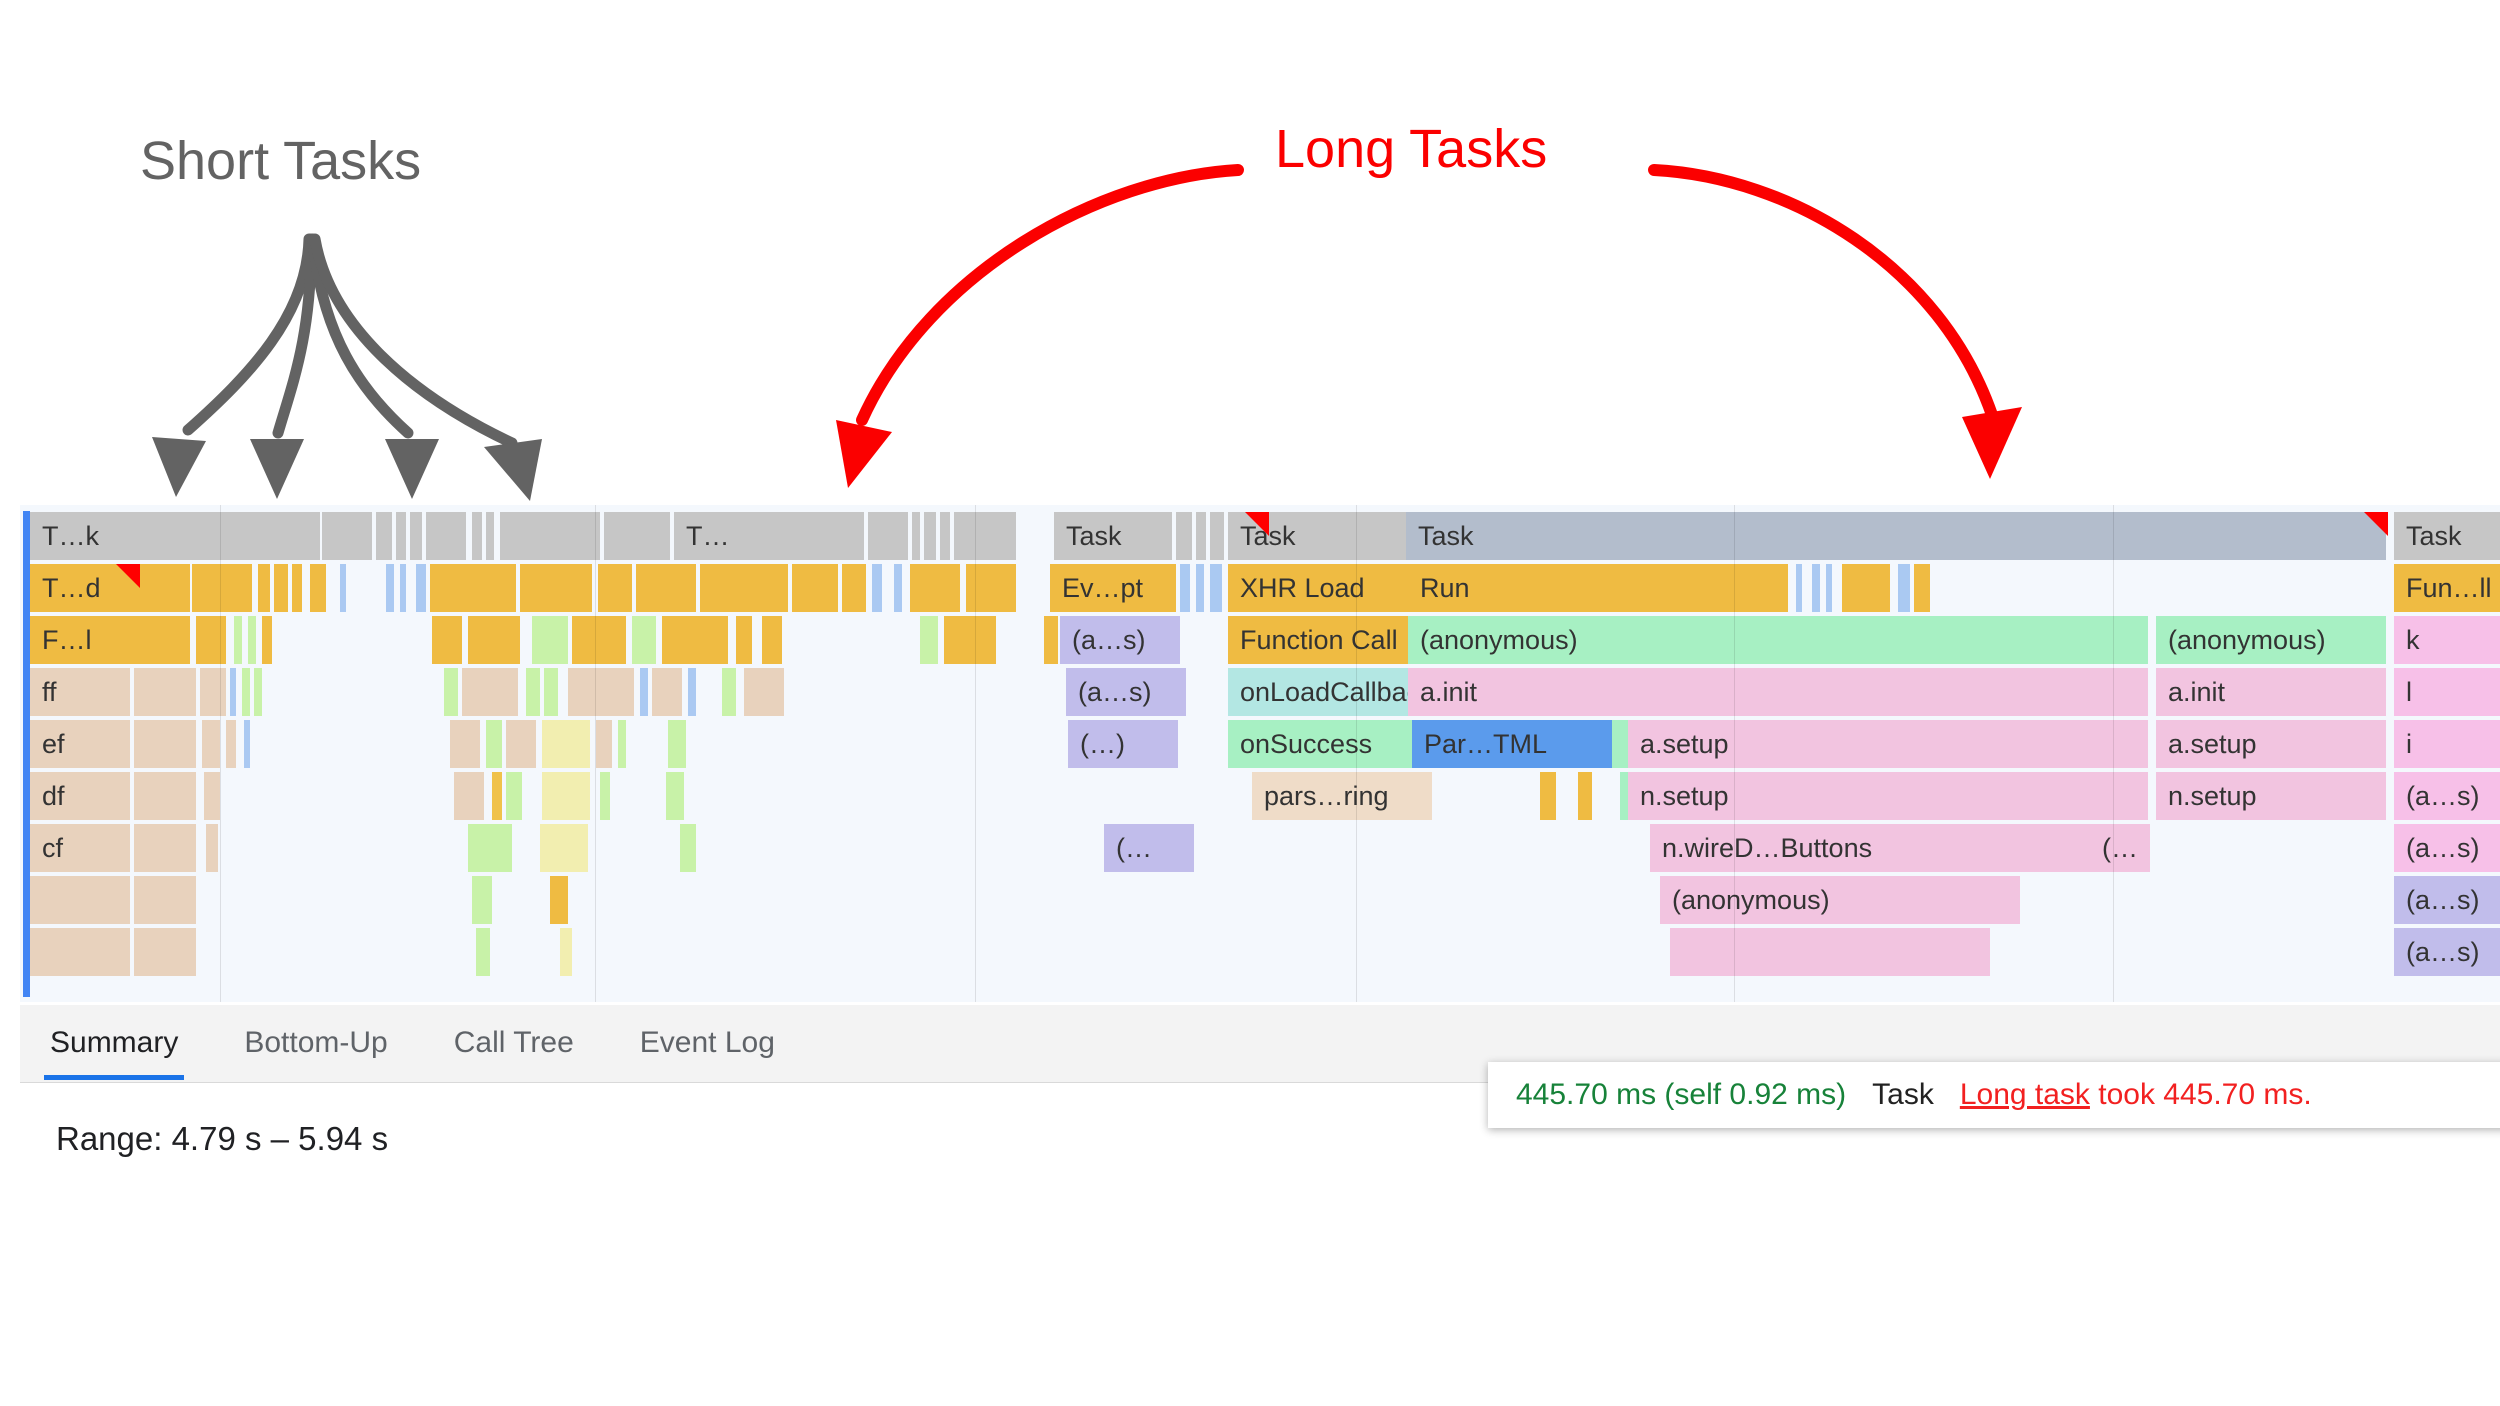 The height and width of the screenshot is (1406, 2500). I want to click on tab-call-tree: Call Tree, so click(513, 1042).